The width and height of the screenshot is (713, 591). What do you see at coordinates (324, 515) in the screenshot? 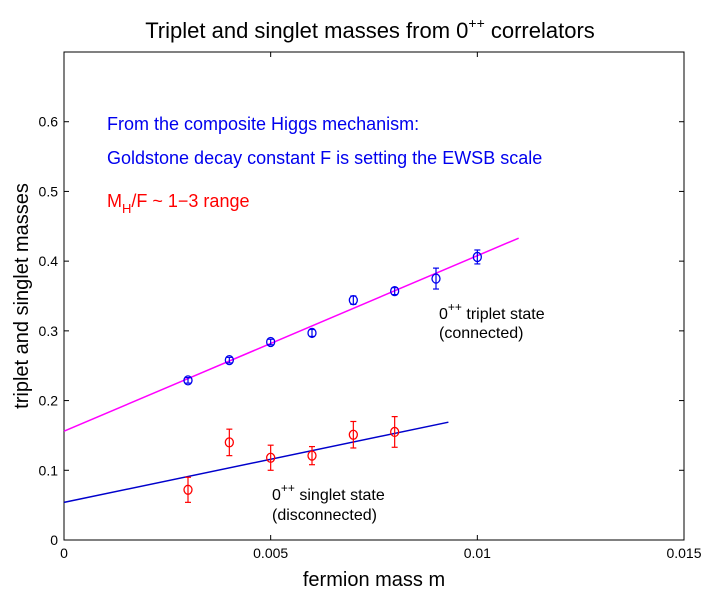
I see `singlet-label-2: (disconnected)` at bounding box center [324, 515].